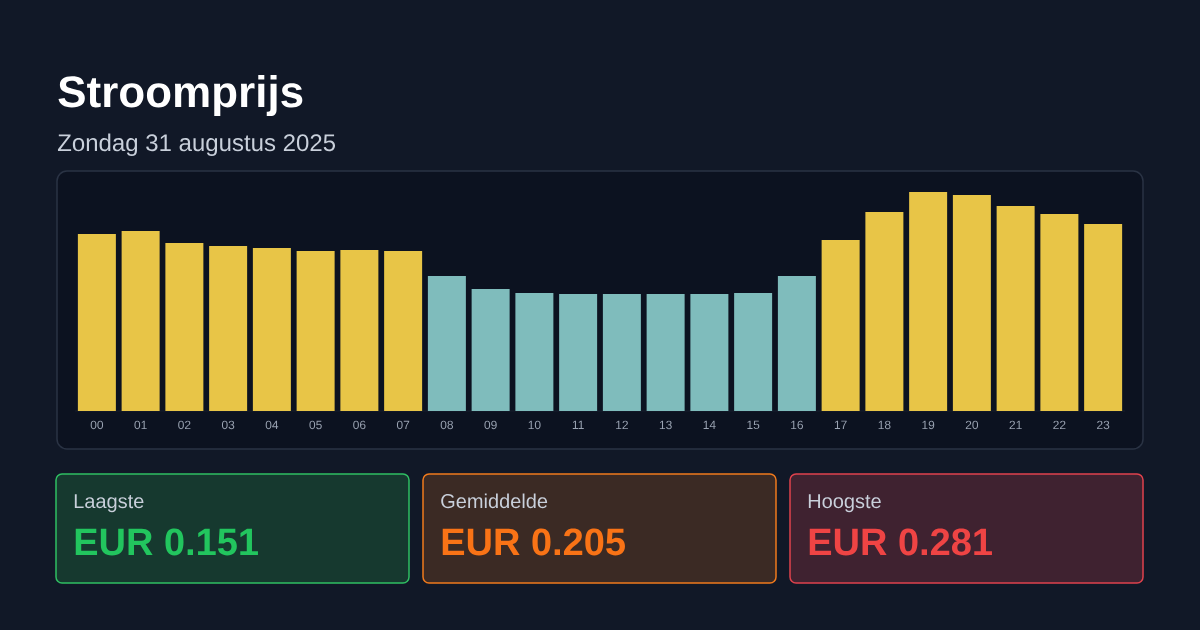 This screenshot has width=1200, height=630. I want to click on text: EUR 0.205, so click(533, 542).